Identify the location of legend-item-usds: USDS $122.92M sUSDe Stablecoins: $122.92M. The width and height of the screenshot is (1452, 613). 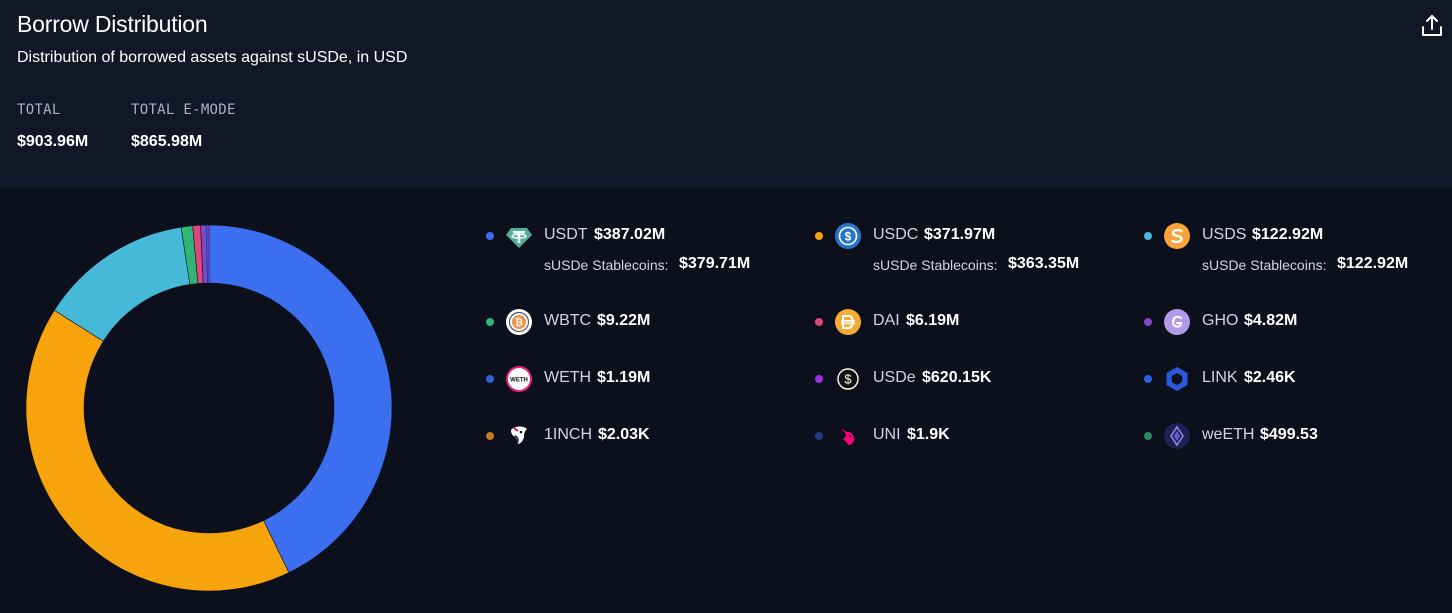
(1298, 246).